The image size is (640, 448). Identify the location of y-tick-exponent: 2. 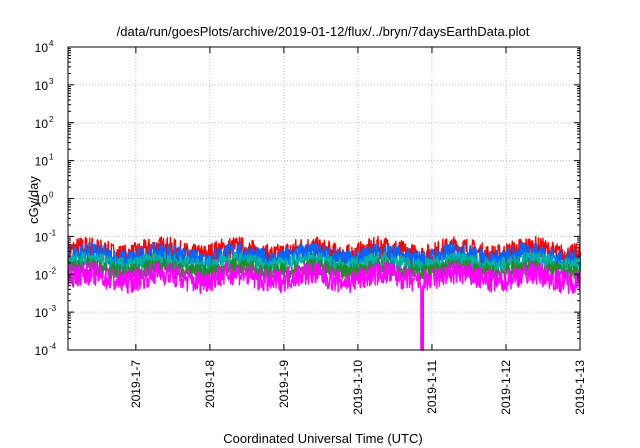
(51, 119).